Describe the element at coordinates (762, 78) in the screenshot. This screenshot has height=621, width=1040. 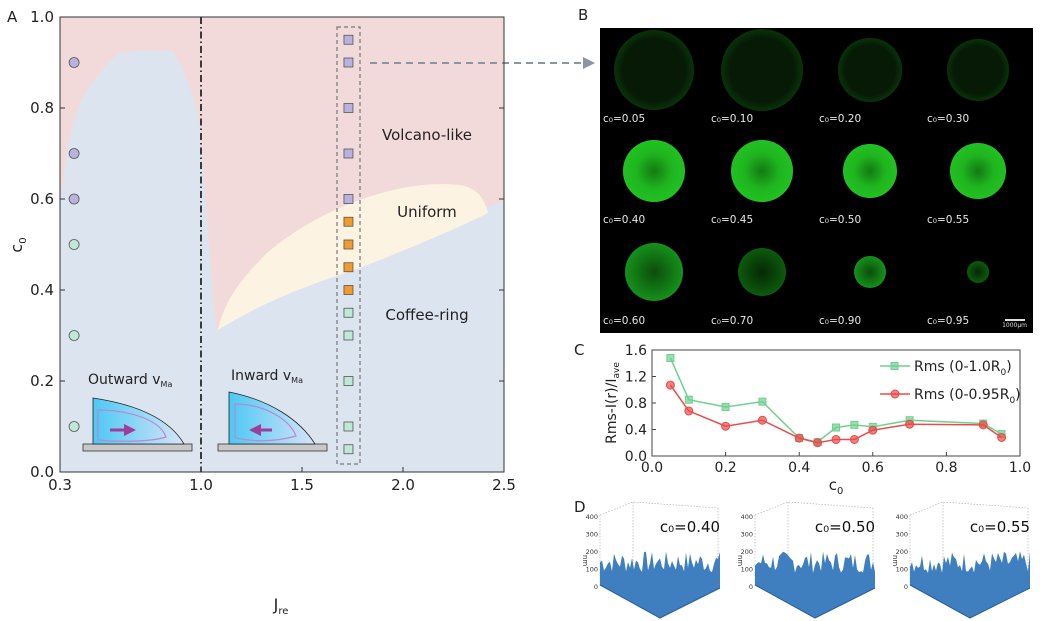
I see `fluorescence-image: c₀=0.10` at that location.